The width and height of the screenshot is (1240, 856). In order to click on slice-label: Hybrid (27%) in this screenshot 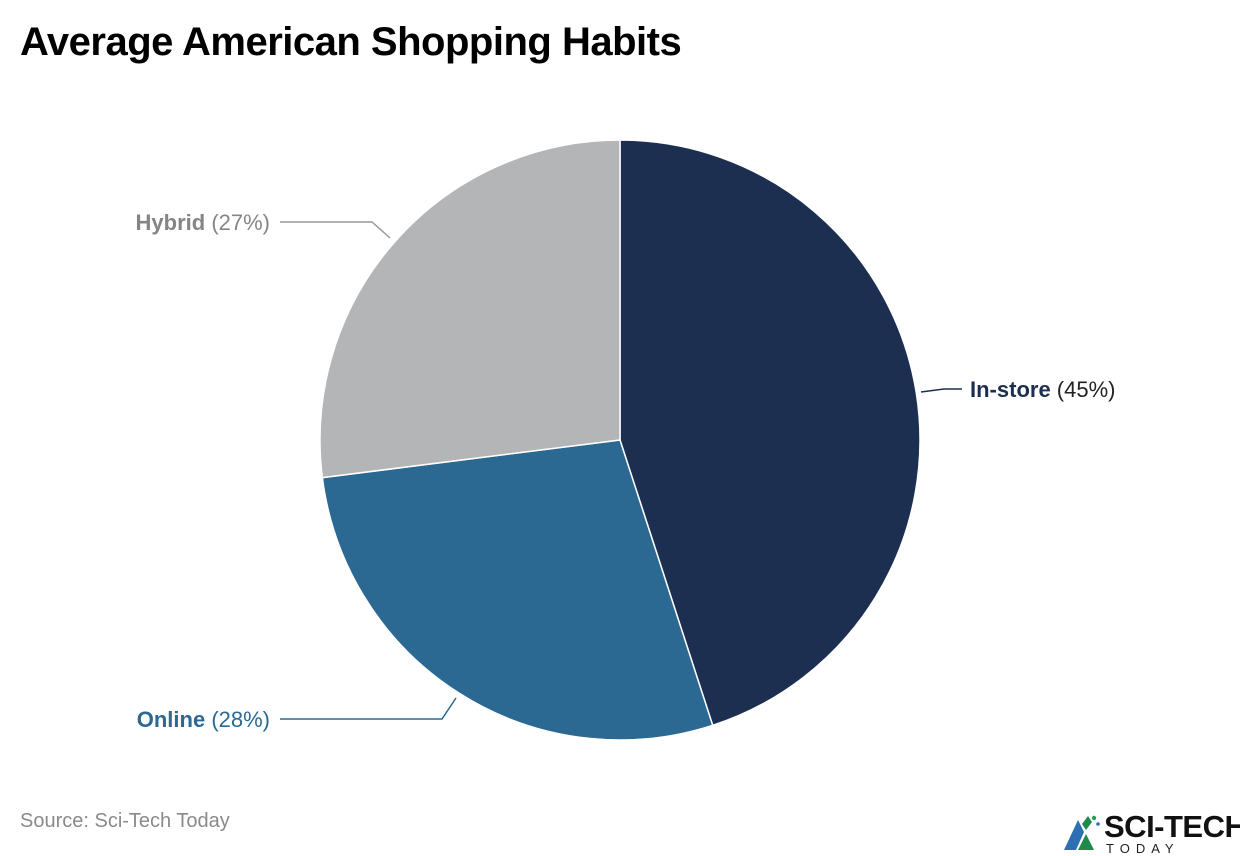, I will do `click(203, 222)`.